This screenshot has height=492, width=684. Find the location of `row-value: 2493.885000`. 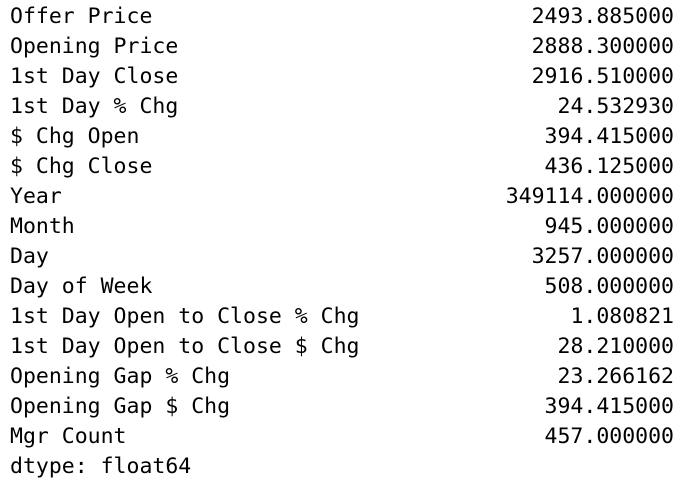

row-value: 2493.885000 is located at coordinates (602, 16).